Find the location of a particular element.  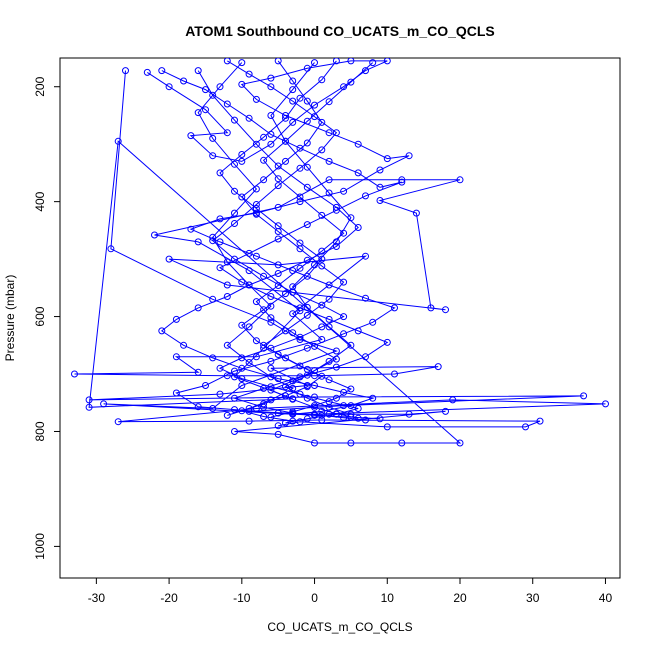

chart-title: ATOM1 Southbound CO_UCATS_m_CO_QCLS is located at coordinates (340, 31).